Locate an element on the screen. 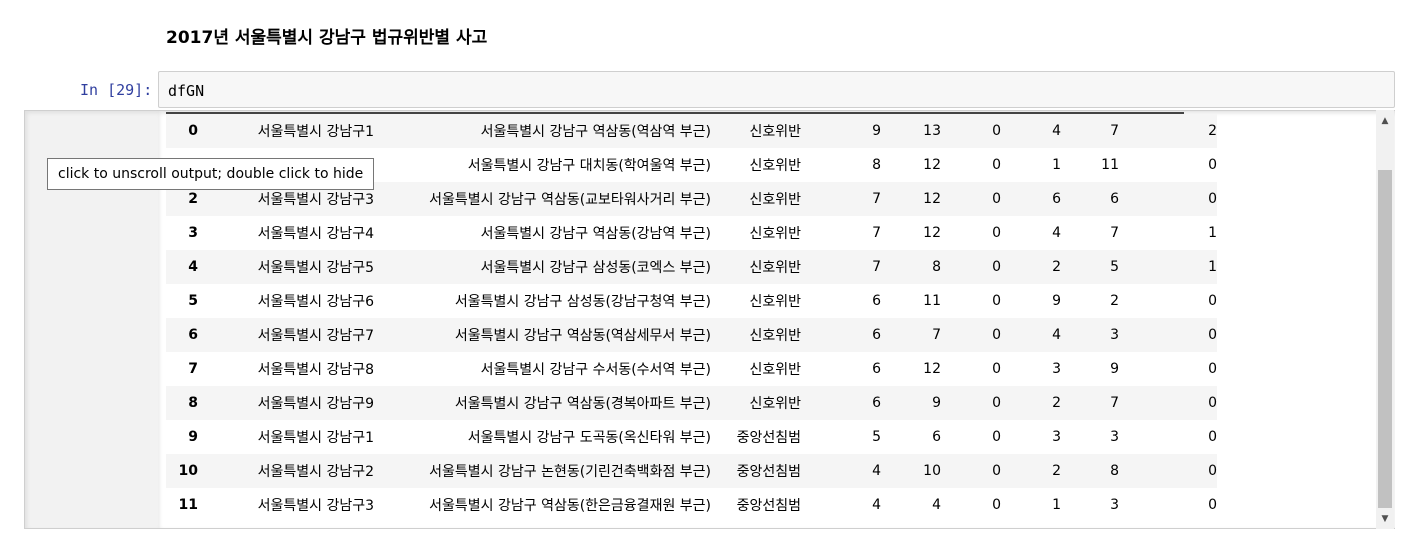 This screenshot has width=1420, height=556. col-1-cell: 서울특별시 강남구 삼성동(강남구청역 부근) is located at coordinates (582, 302).